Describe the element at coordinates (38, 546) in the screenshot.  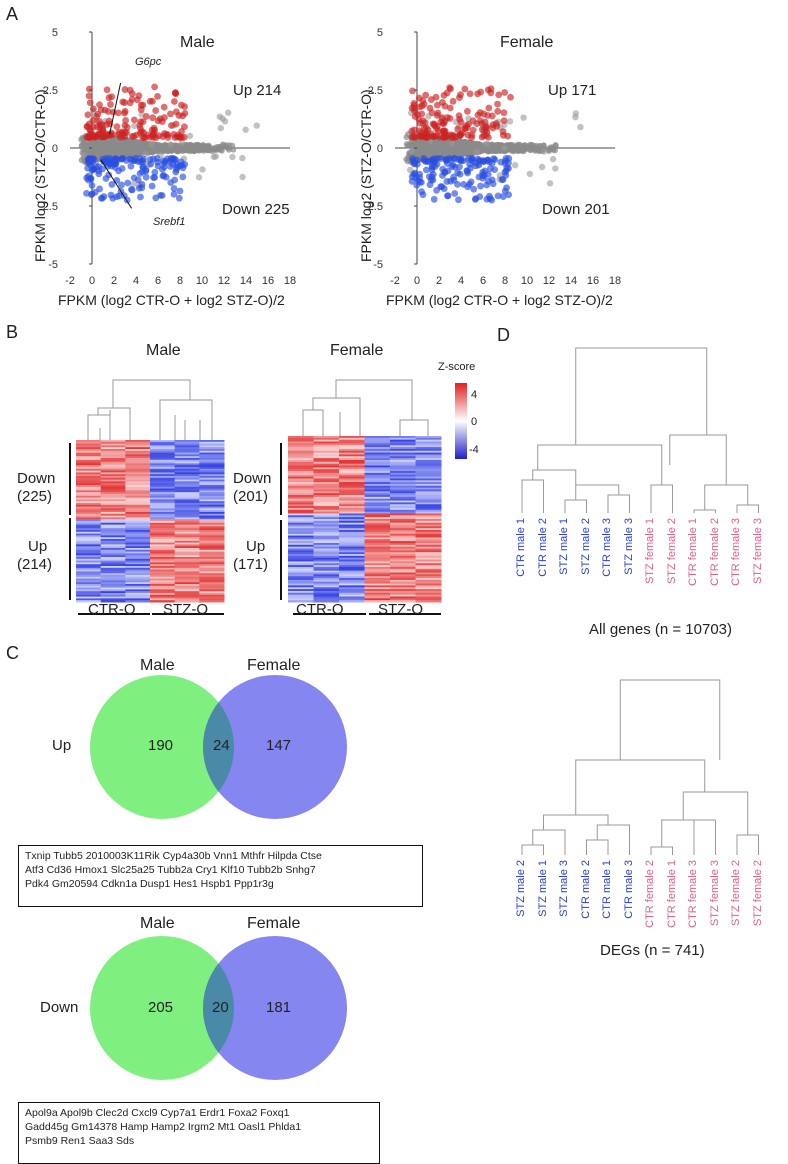
I see `heatmap-male-up-label: Up` at that location.